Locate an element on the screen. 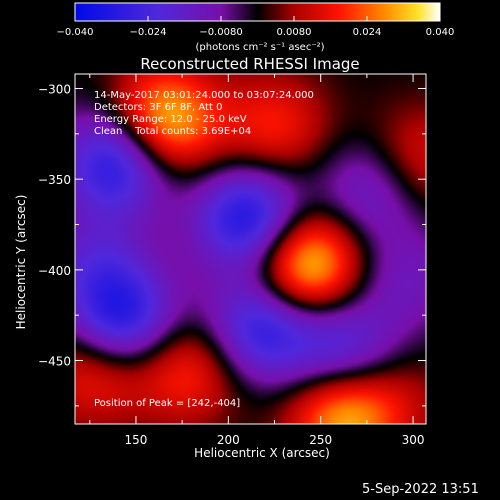  x-tick-label: 150 is located at coordinates (136, 440).